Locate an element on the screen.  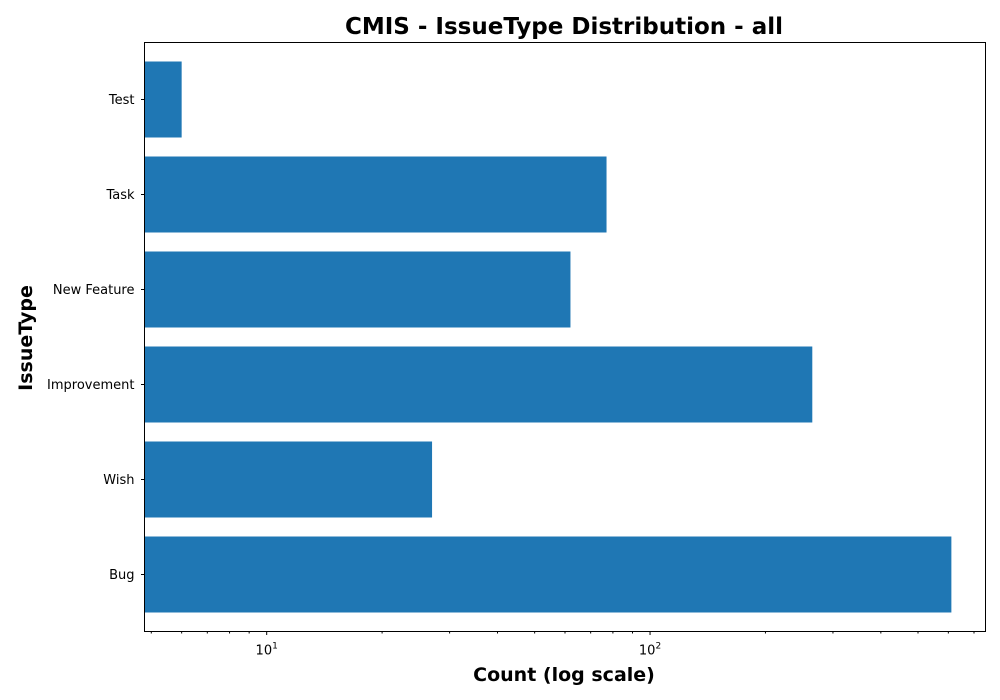
y-tick-label-test: Test is located at coordinates (121, 100).